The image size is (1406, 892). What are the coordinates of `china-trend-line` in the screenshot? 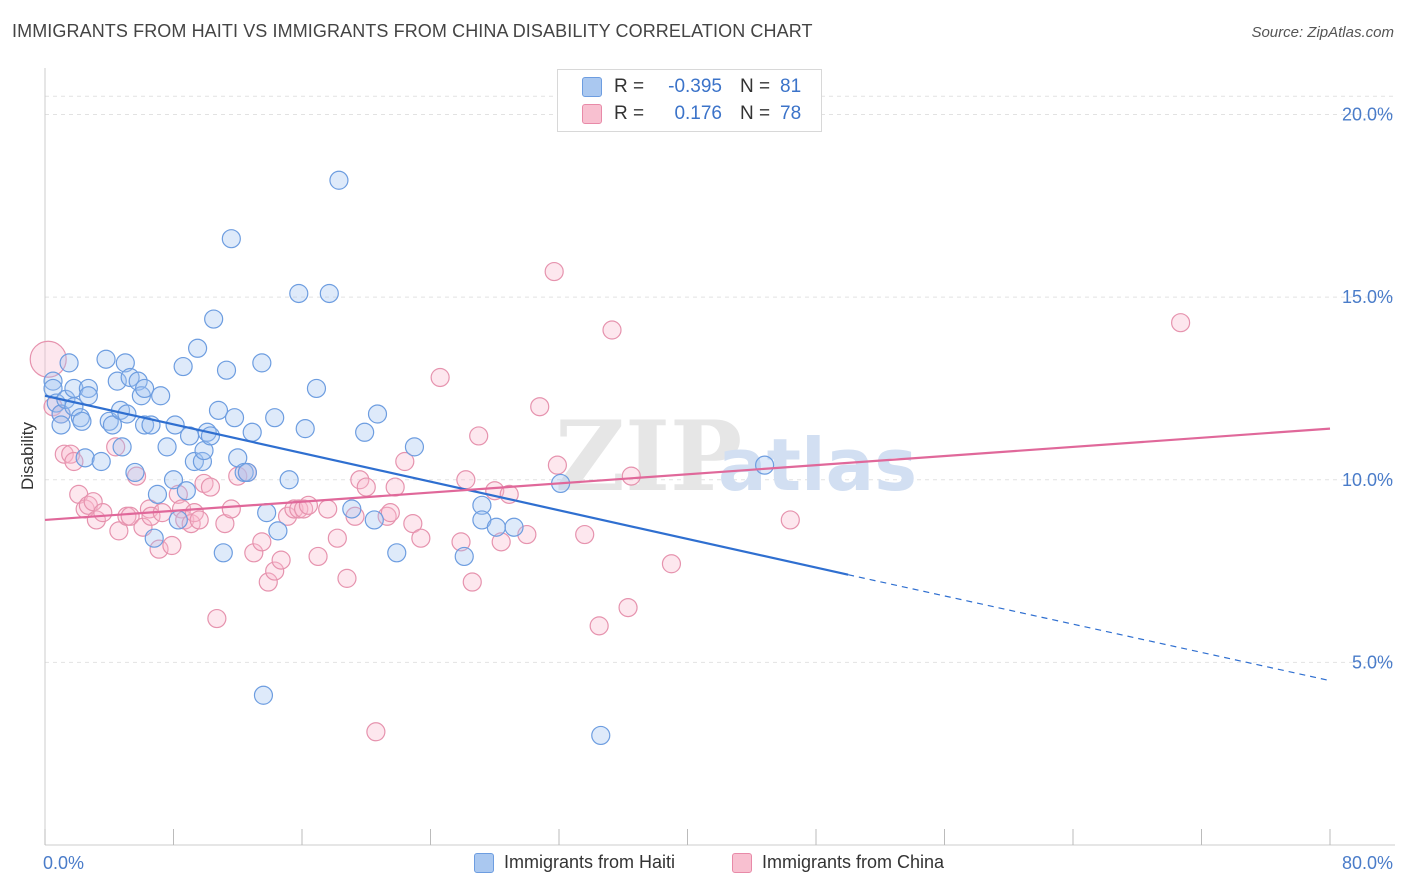 It's located at (687, 474).